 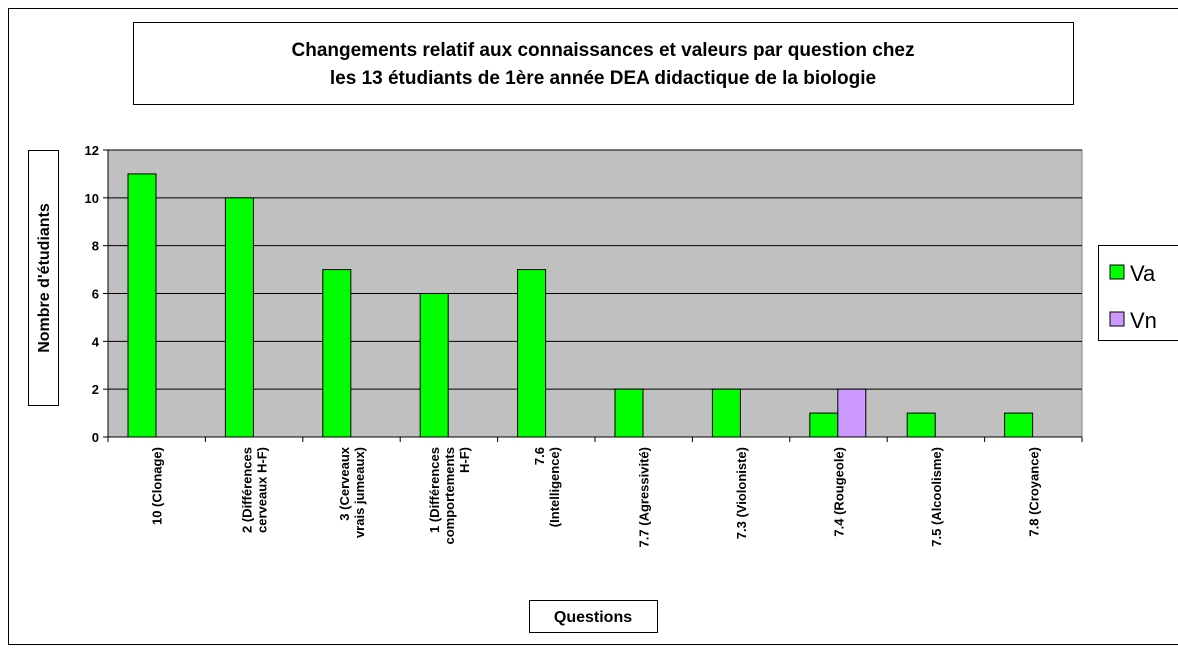 I want to click on x-tick-label: 3 (Cerveauxvrais jumeaux), so click(x=352, y=492).